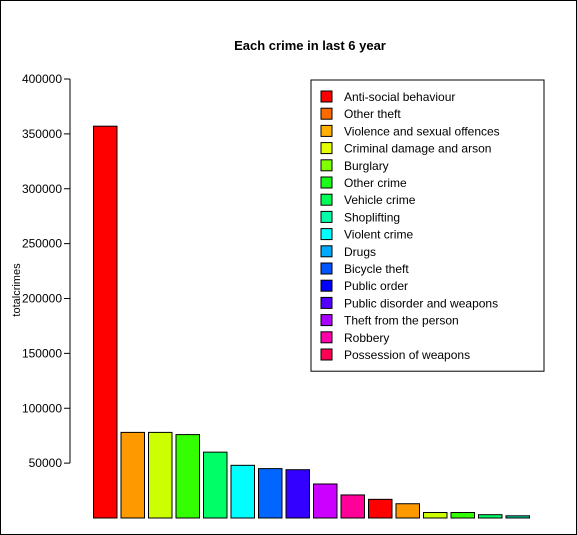 The height and width of the screenshot is (535, 577). Describe the element at coordinates (380, 200) in the screenshot. I see `legend-label: Vehicle crime` at that location.